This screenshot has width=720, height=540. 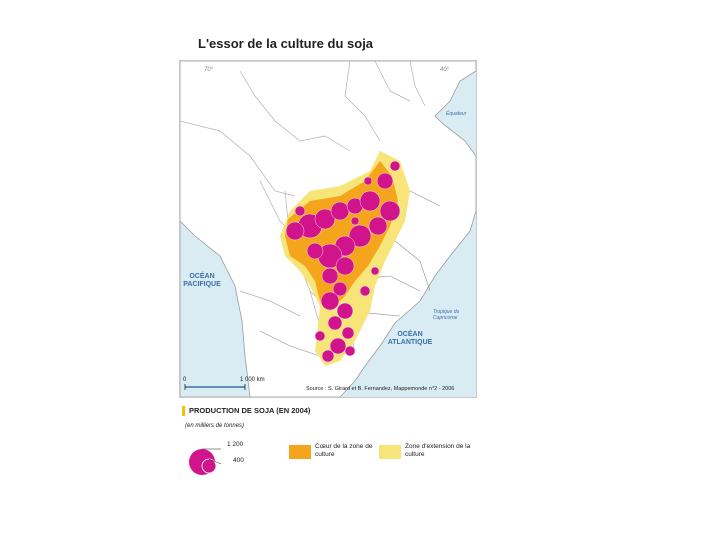 What do you see at coordinates (438, 450) in the screenshot?
I see `legend-label-extension: Zone d'extension de la culture` at bounding box center [438, 450].